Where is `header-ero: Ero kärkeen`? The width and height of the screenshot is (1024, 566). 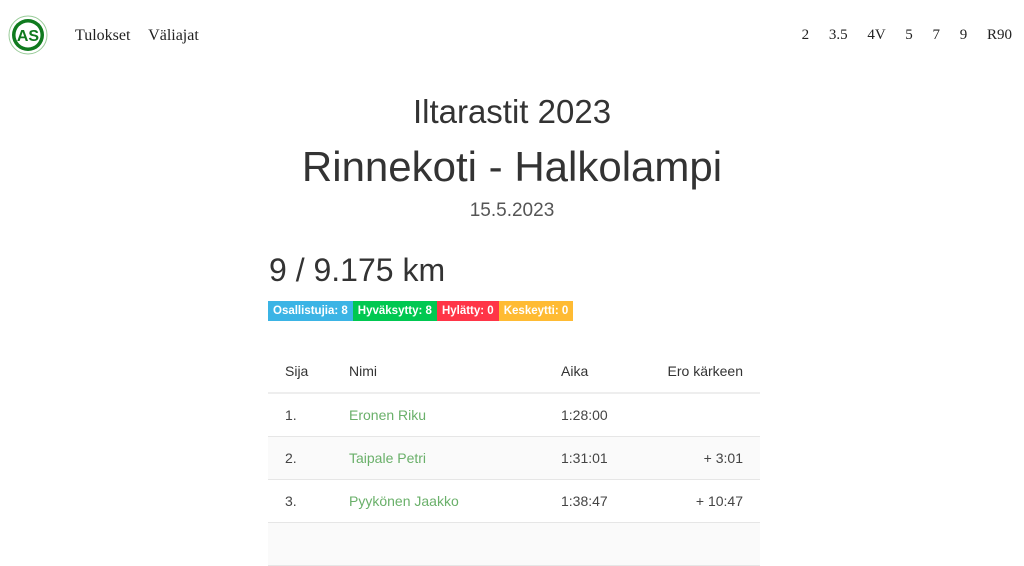
header-ero: Ero kärkeen is located at coordinates (697, 372).